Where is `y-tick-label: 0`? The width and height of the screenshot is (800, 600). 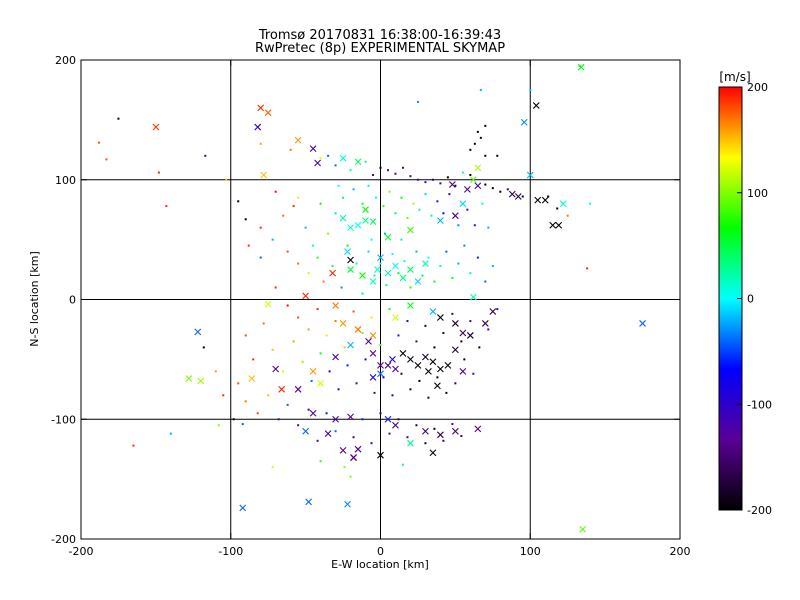 y-tick-label: 0 is located at coordinates (72, 300).